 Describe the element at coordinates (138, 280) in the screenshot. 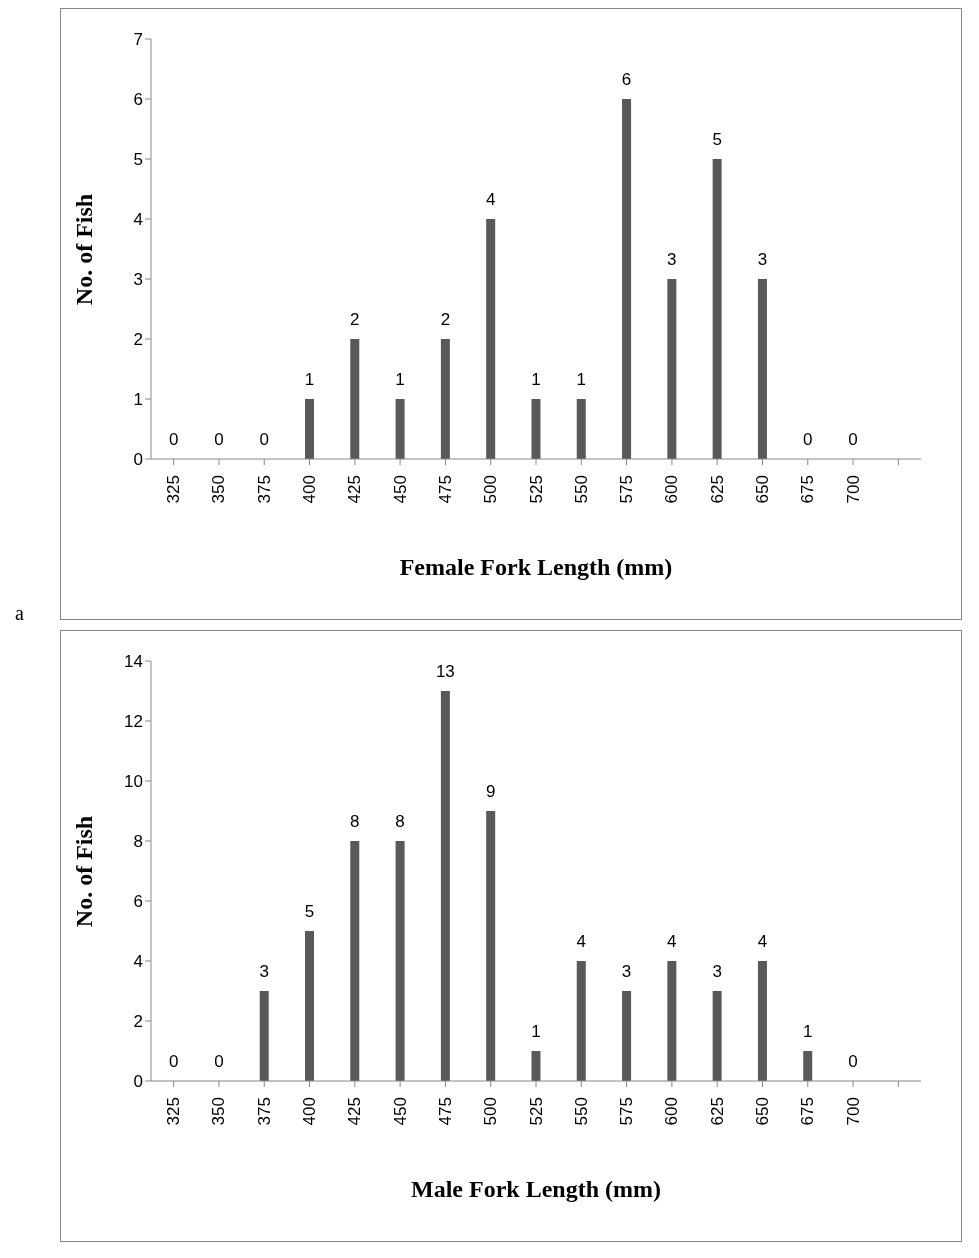

I see `y-tick-label: 3` at that location.